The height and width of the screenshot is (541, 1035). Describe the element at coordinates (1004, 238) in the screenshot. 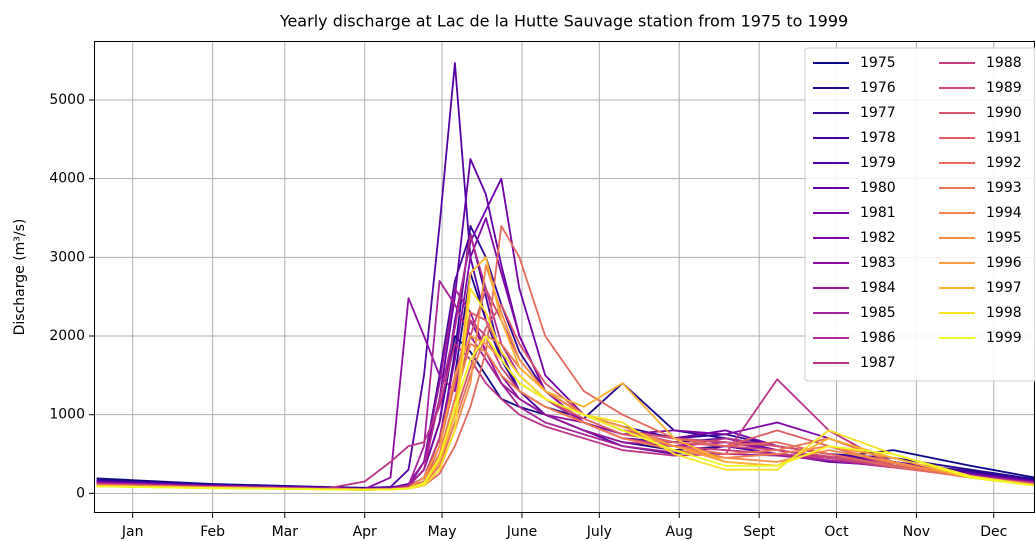

I see `legend-label: 1995` at that location.